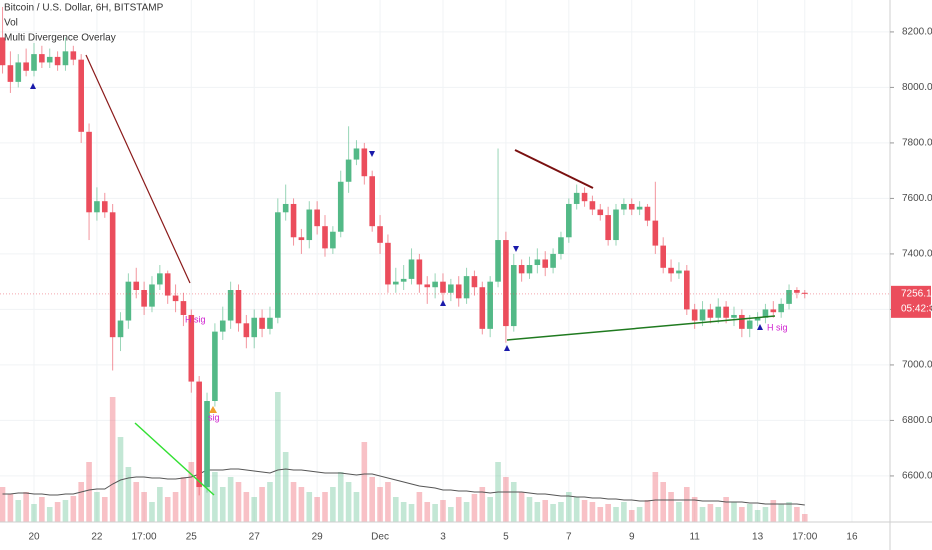  I want to click on signal-arrow, so click(507, 348).